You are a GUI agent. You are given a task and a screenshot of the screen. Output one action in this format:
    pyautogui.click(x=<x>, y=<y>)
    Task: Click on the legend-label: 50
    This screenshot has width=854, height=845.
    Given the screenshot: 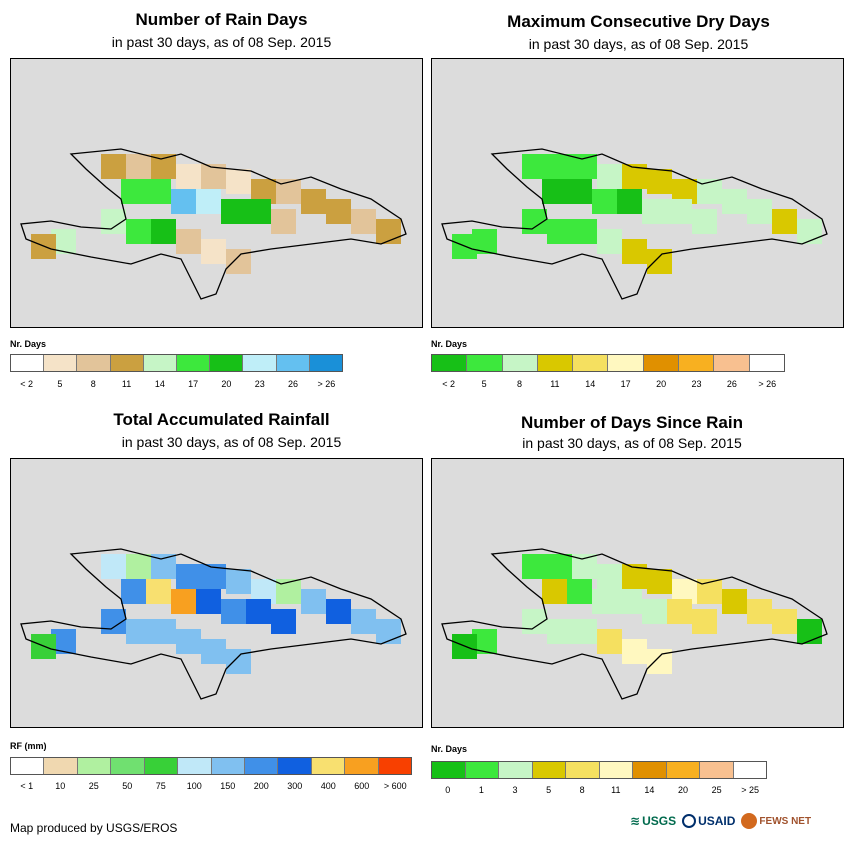 What is the action you would take?
    pyautogui.click(x=127, y=786)
    